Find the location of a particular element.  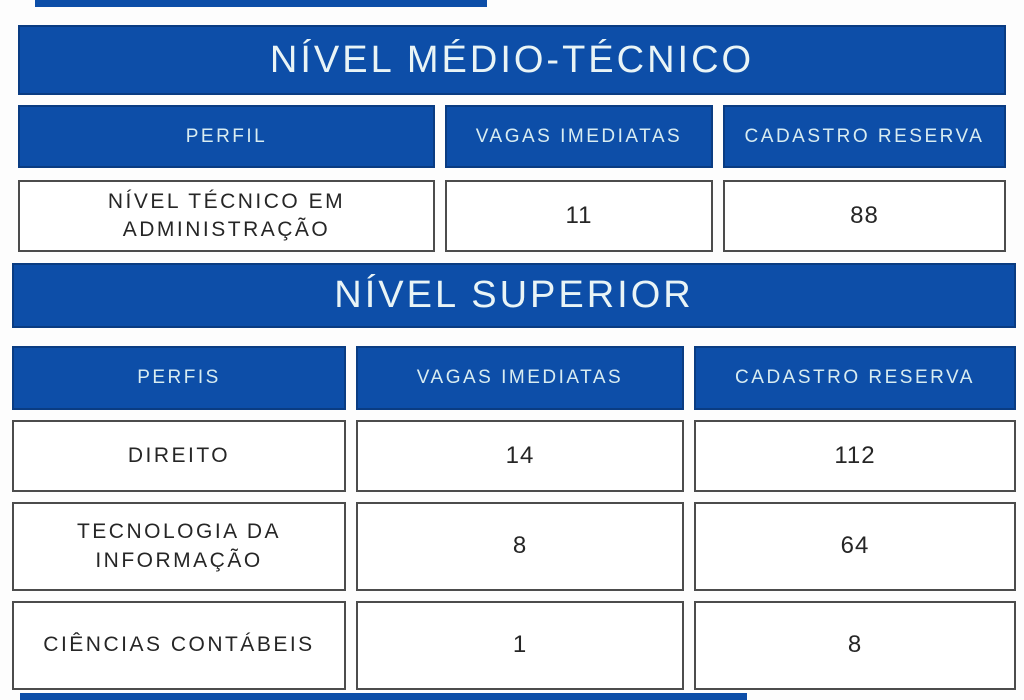

cell-tecnologia-informacao-perfil: TECNOLOGIA DA INFORMAÇÃO is located at coordinates (179, 546).